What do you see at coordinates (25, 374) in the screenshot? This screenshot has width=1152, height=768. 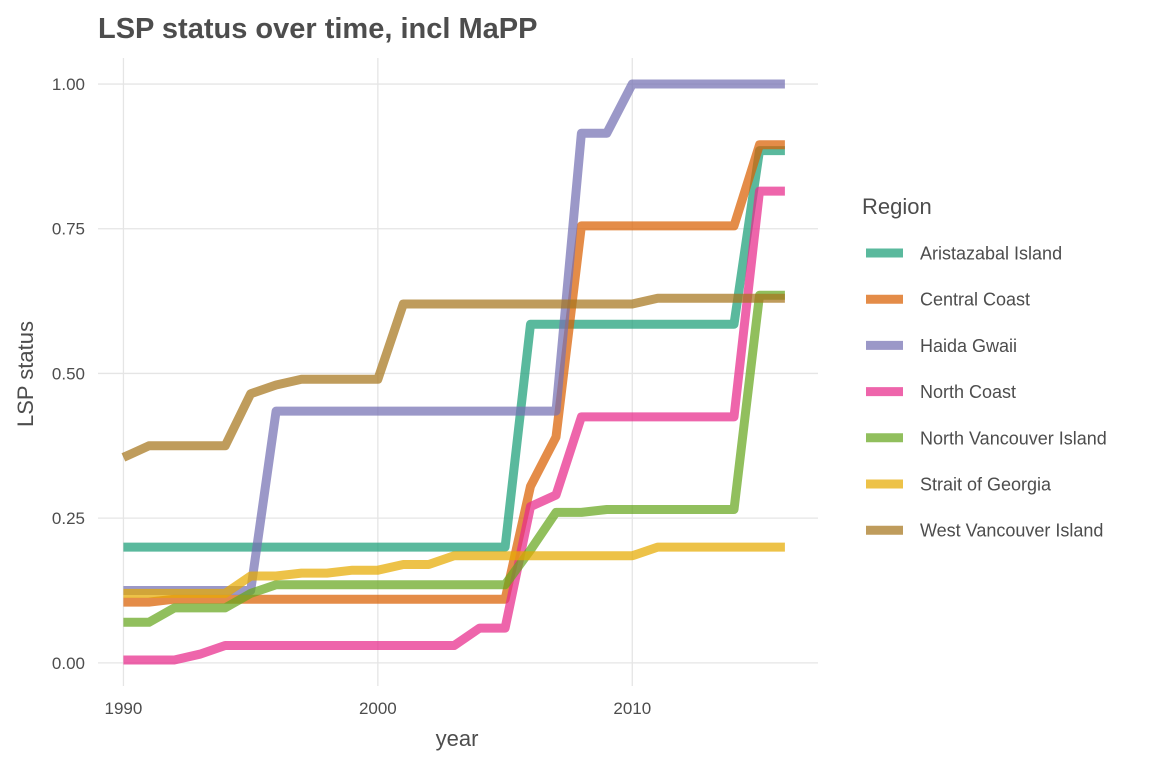 I see `y-axis-title: LSP status` at bounding box center [25, 374].